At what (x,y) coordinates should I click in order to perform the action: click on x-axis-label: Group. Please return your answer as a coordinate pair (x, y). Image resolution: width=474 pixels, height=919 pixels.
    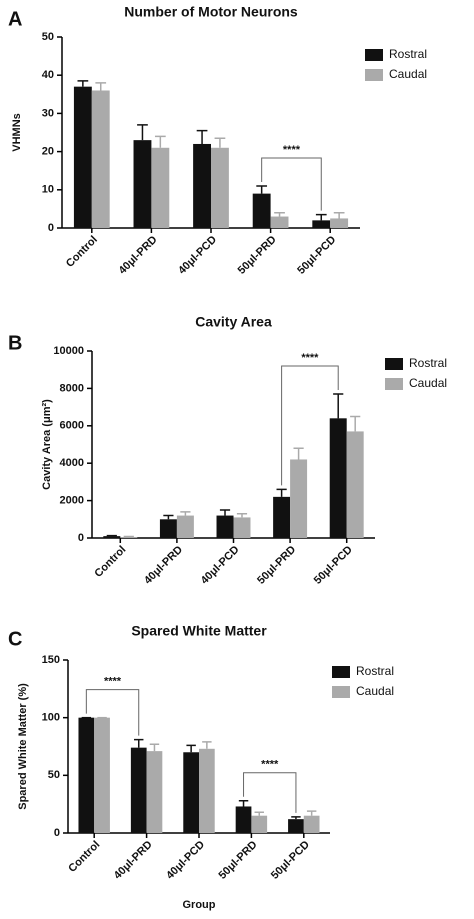
    Looking at the image, I should click on (199, 905).